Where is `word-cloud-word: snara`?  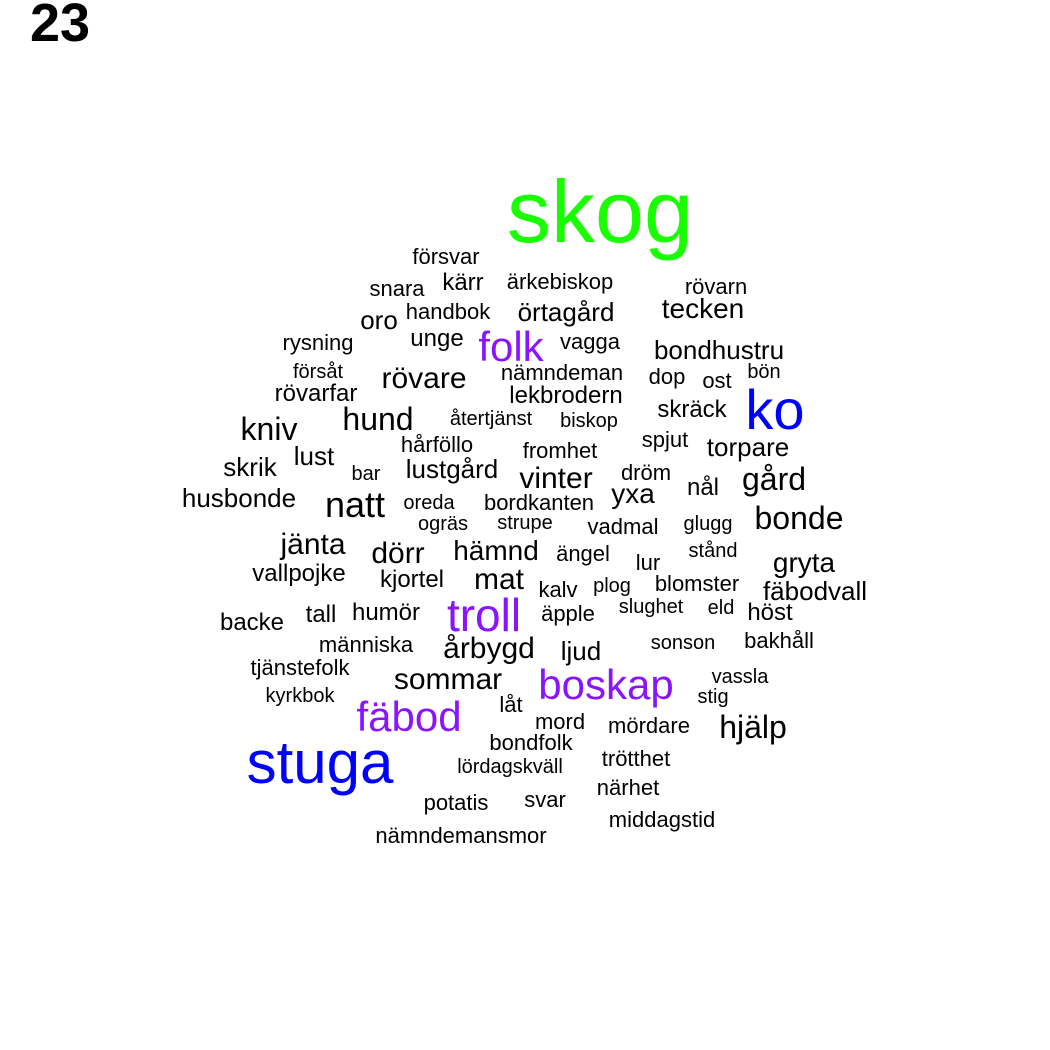
word-cloud-word: snara is located at coordinates (397, 288).